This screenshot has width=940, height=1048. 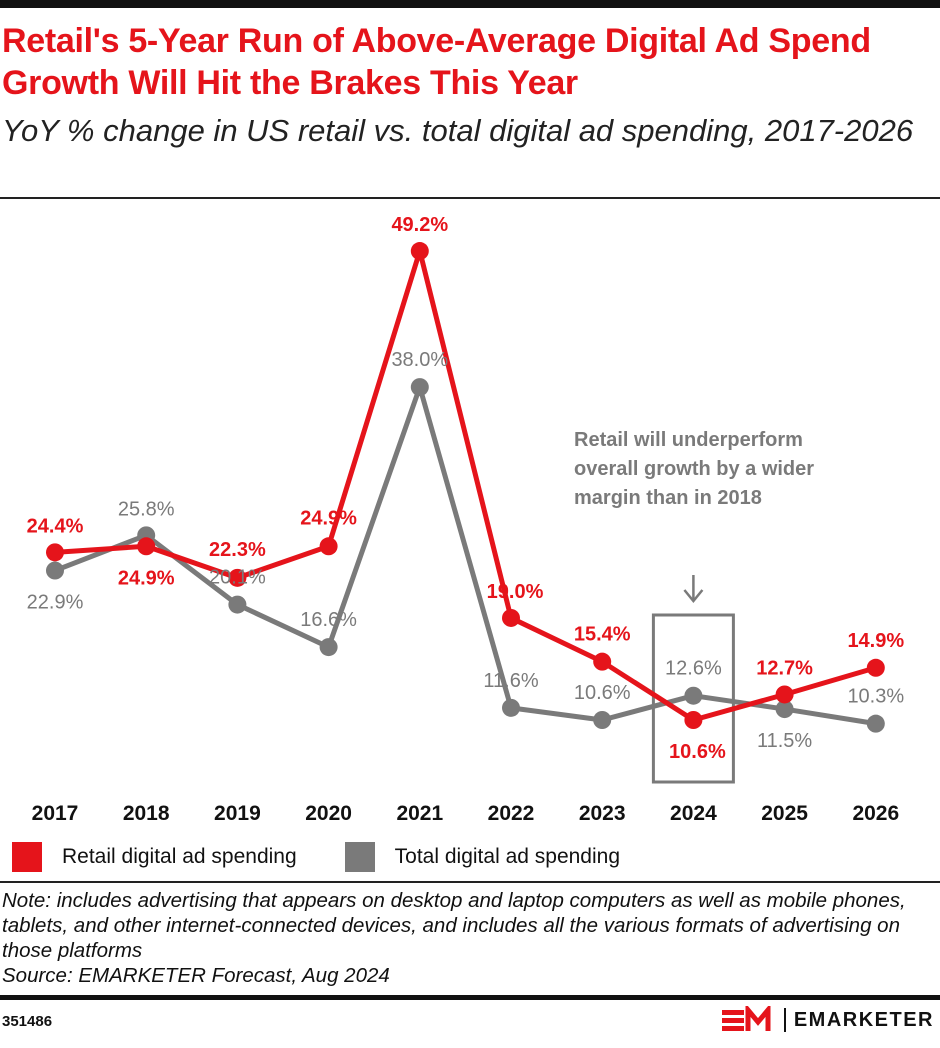 I want to click on x-tick-label: 2019, so click(x=237, y=813).